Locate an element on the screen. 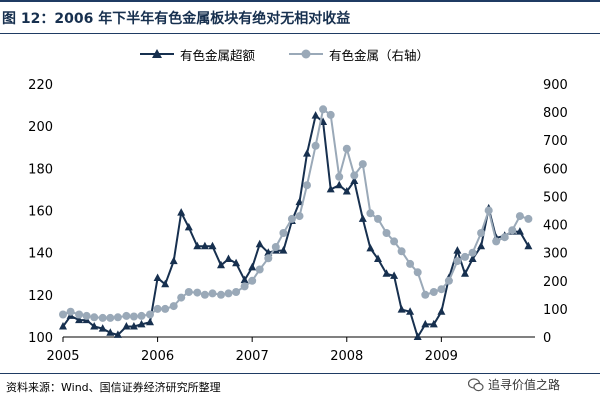  left-tick-label: 200 is located at coordinates (40, 127).